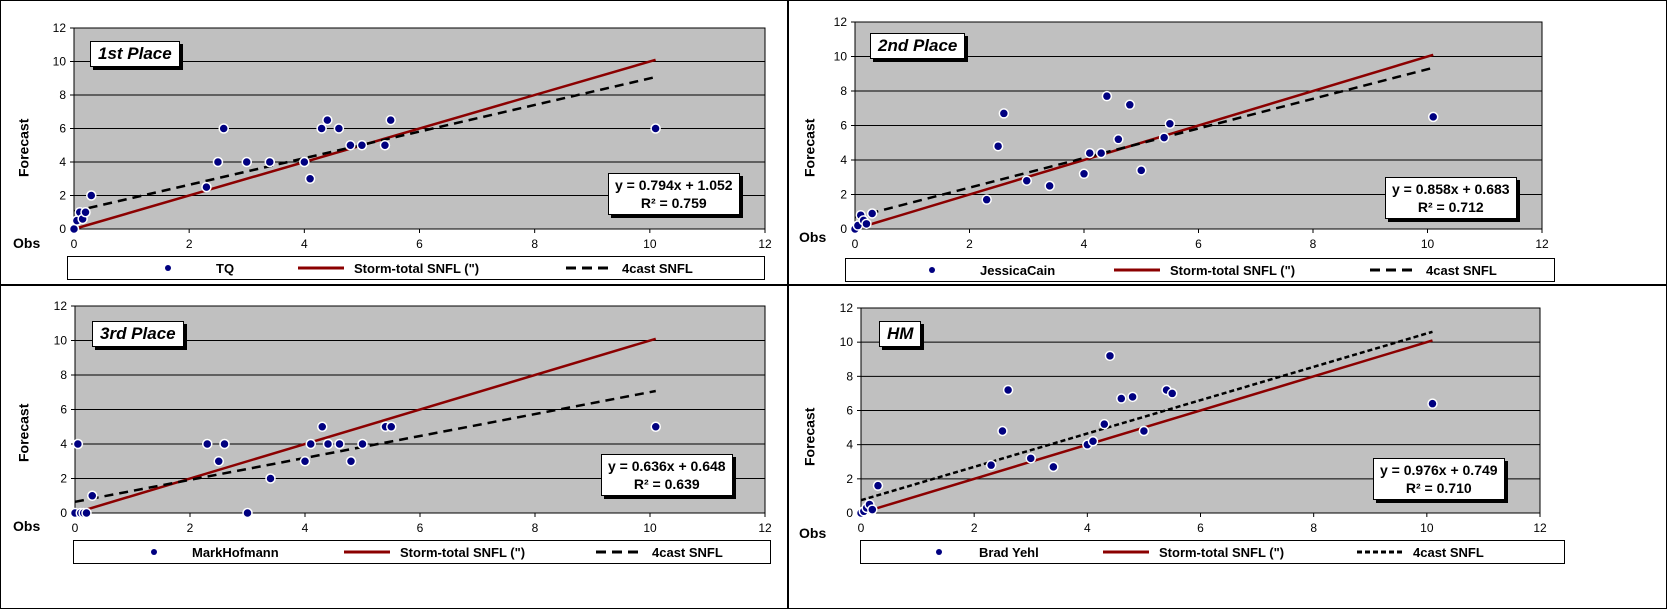  I want to click on r2-text: R² = 0.710, so click(1438, 488).